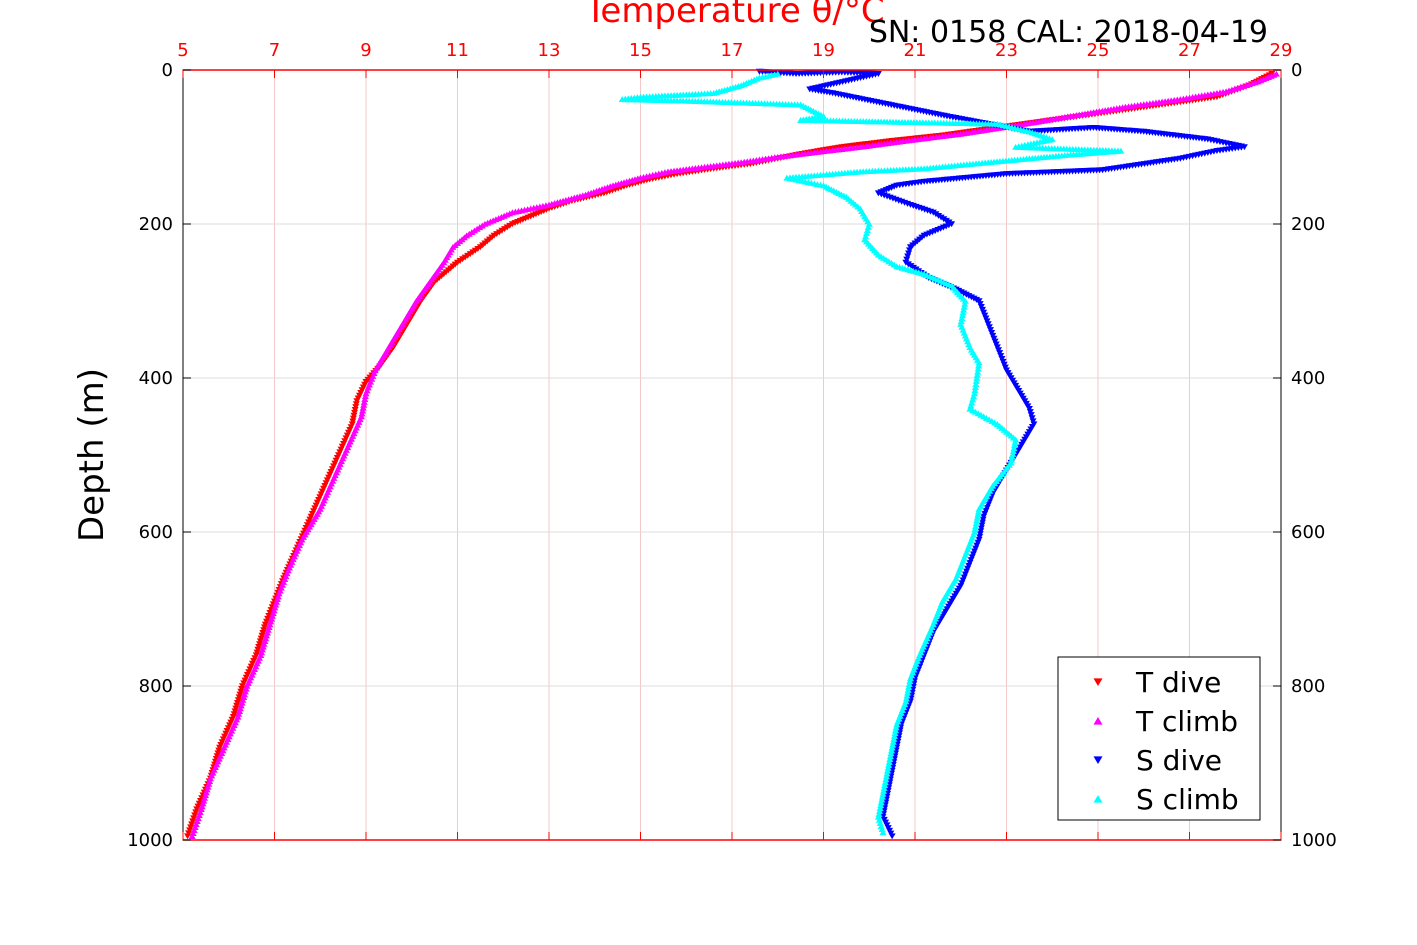  Describe the element at coordinates (1314, 840) in the screenshot. I see `y-tick-label-right: 1000` at that location.